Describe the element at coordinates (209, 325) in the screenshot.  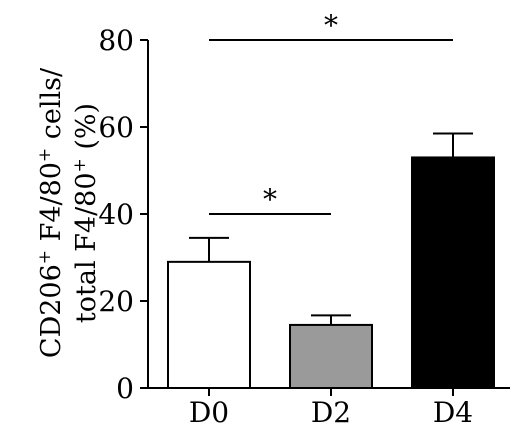
I see `bar-d0` at that location.